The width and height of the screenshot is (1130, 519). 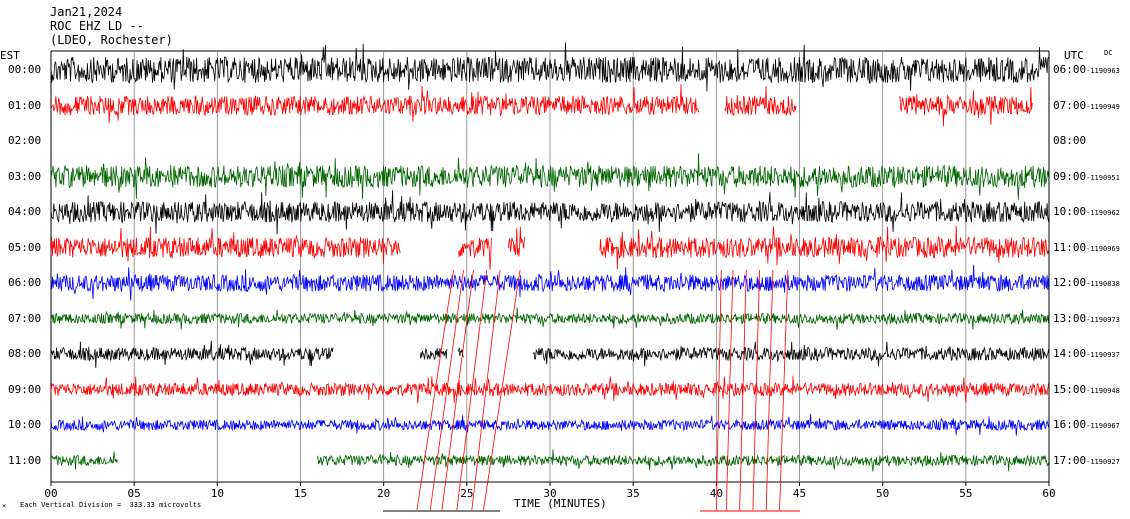 I want to click on utc-hour-label: 13:00-1190973, so click(x=1086, y=318).